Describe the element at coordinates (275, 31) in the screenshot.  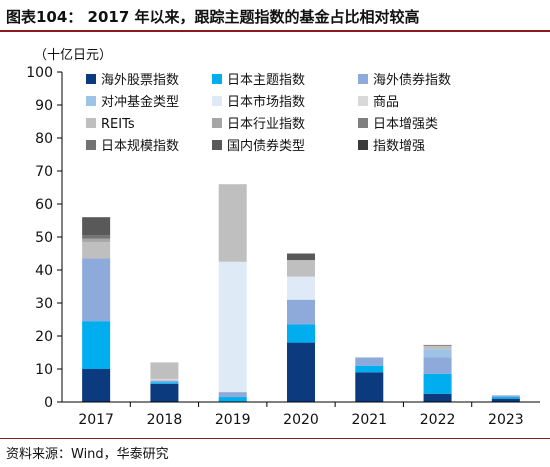
I see `title-rule` at that location.